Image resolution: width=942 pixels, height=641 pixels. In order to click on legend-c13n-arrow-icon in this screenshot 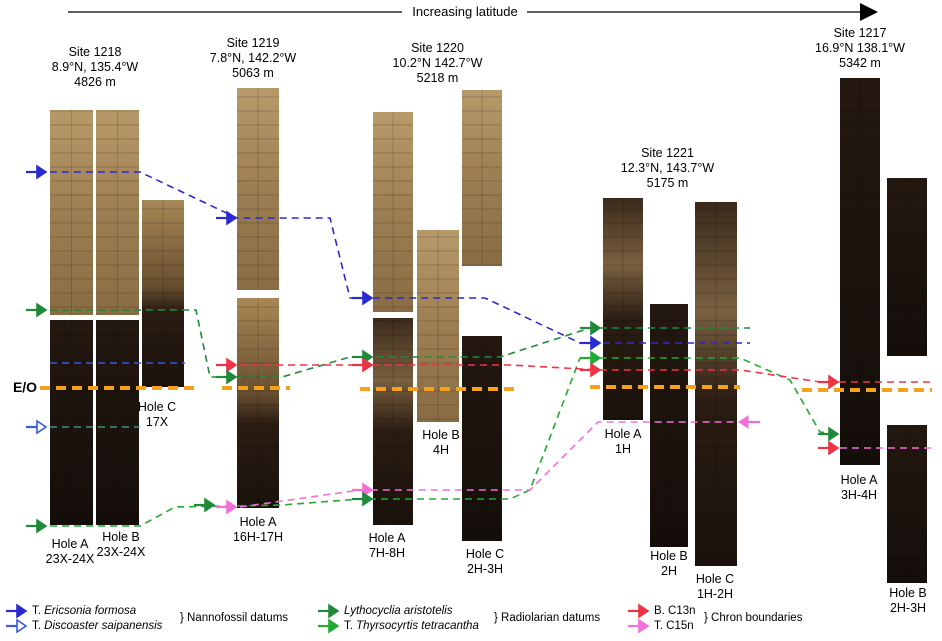, I will do `click(644, 611)`.